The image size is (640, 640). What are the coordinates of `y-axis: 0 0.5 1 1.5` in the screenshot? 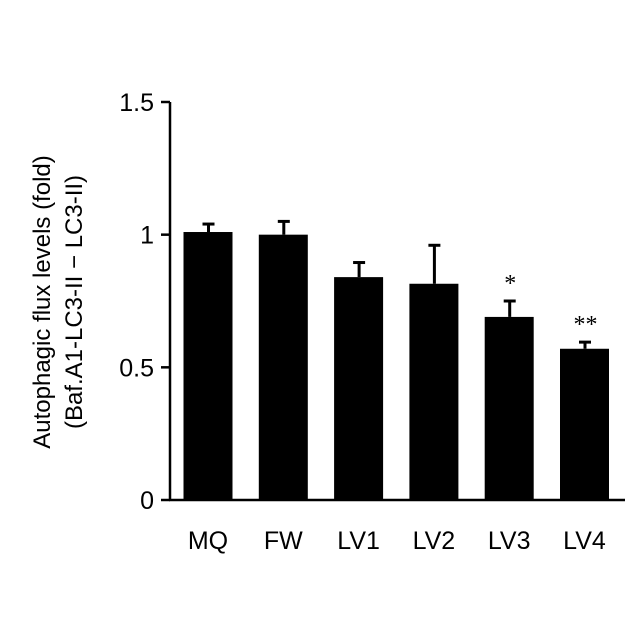 It's located at (144, 302).